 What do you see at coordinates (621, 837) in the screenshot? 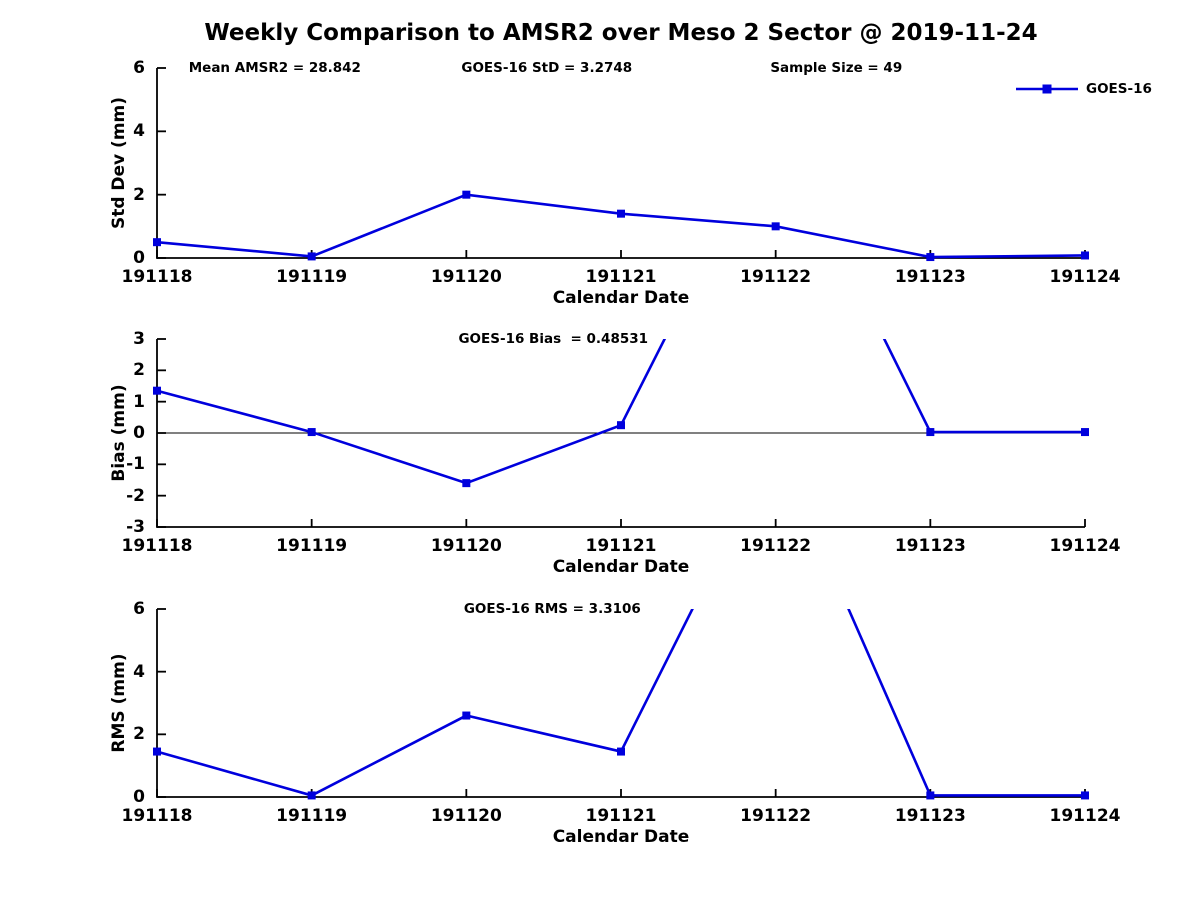
I see `x-axis-label-3: Calendar Date` at bounding box center [621, 837].